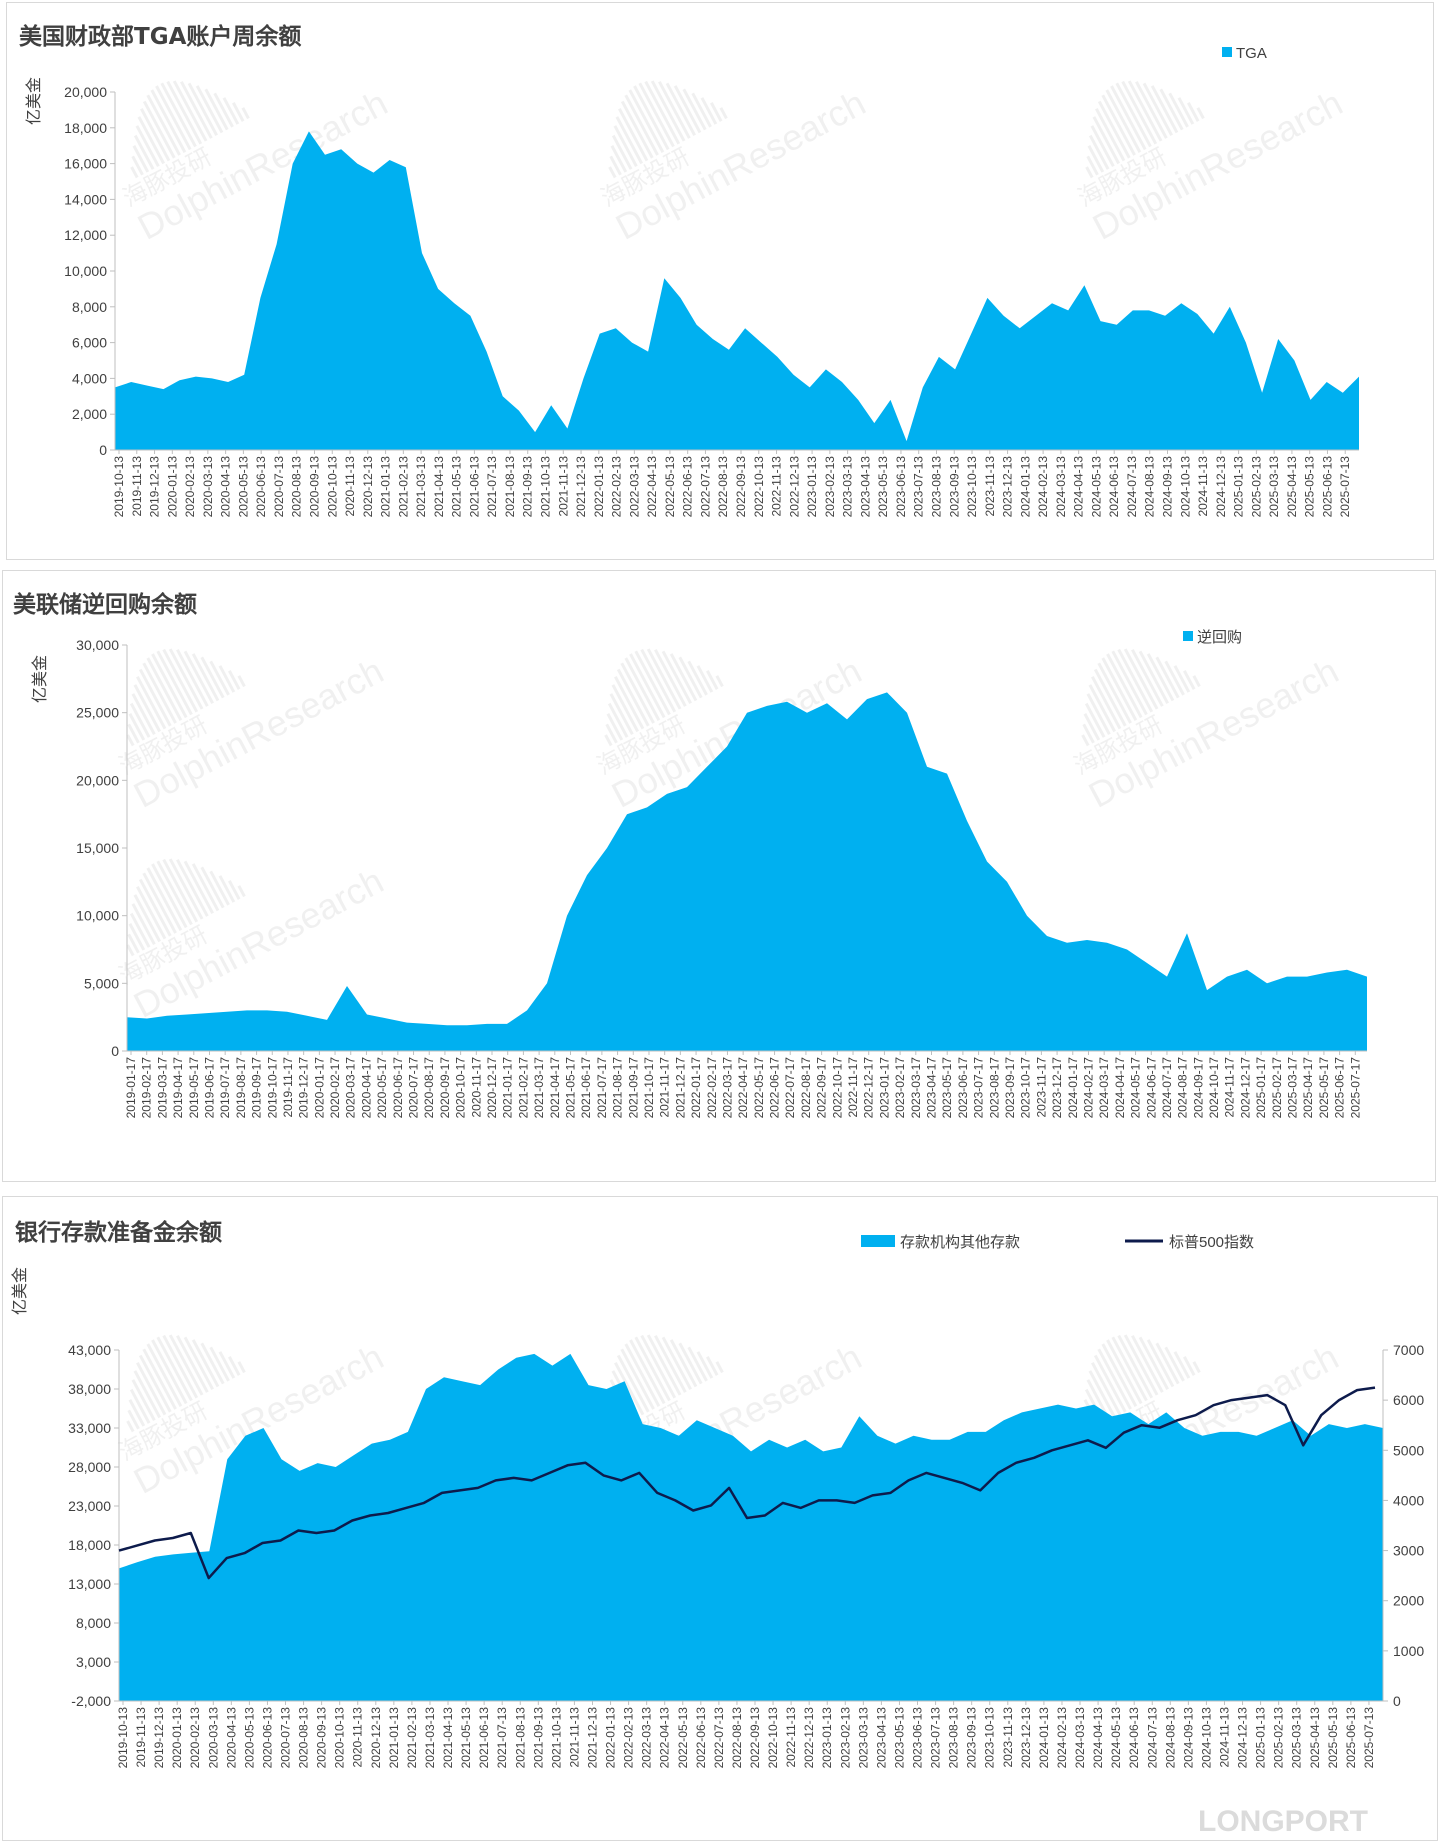 The width and height of the screenshot is (1440, 1843). I want to click on tga-xtick-label: 2023-07-13, so click(919, 487).